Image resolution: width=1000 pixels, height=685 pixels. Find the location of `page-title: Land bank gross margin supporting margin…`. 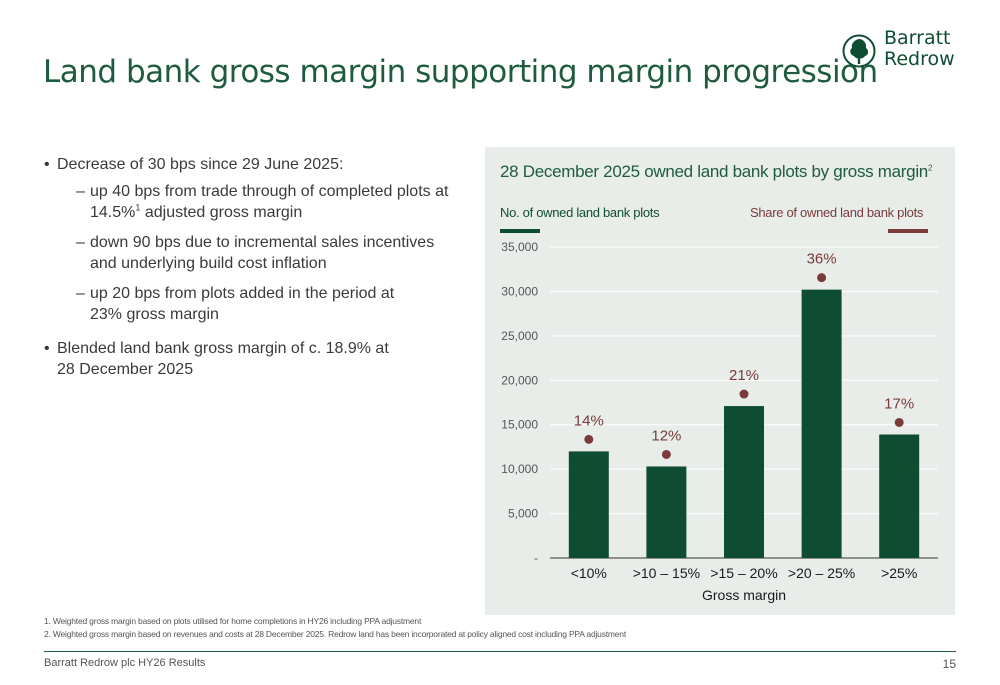

page-title: Land bank gross margin supporting margin… is located at coordinates (460, 72).